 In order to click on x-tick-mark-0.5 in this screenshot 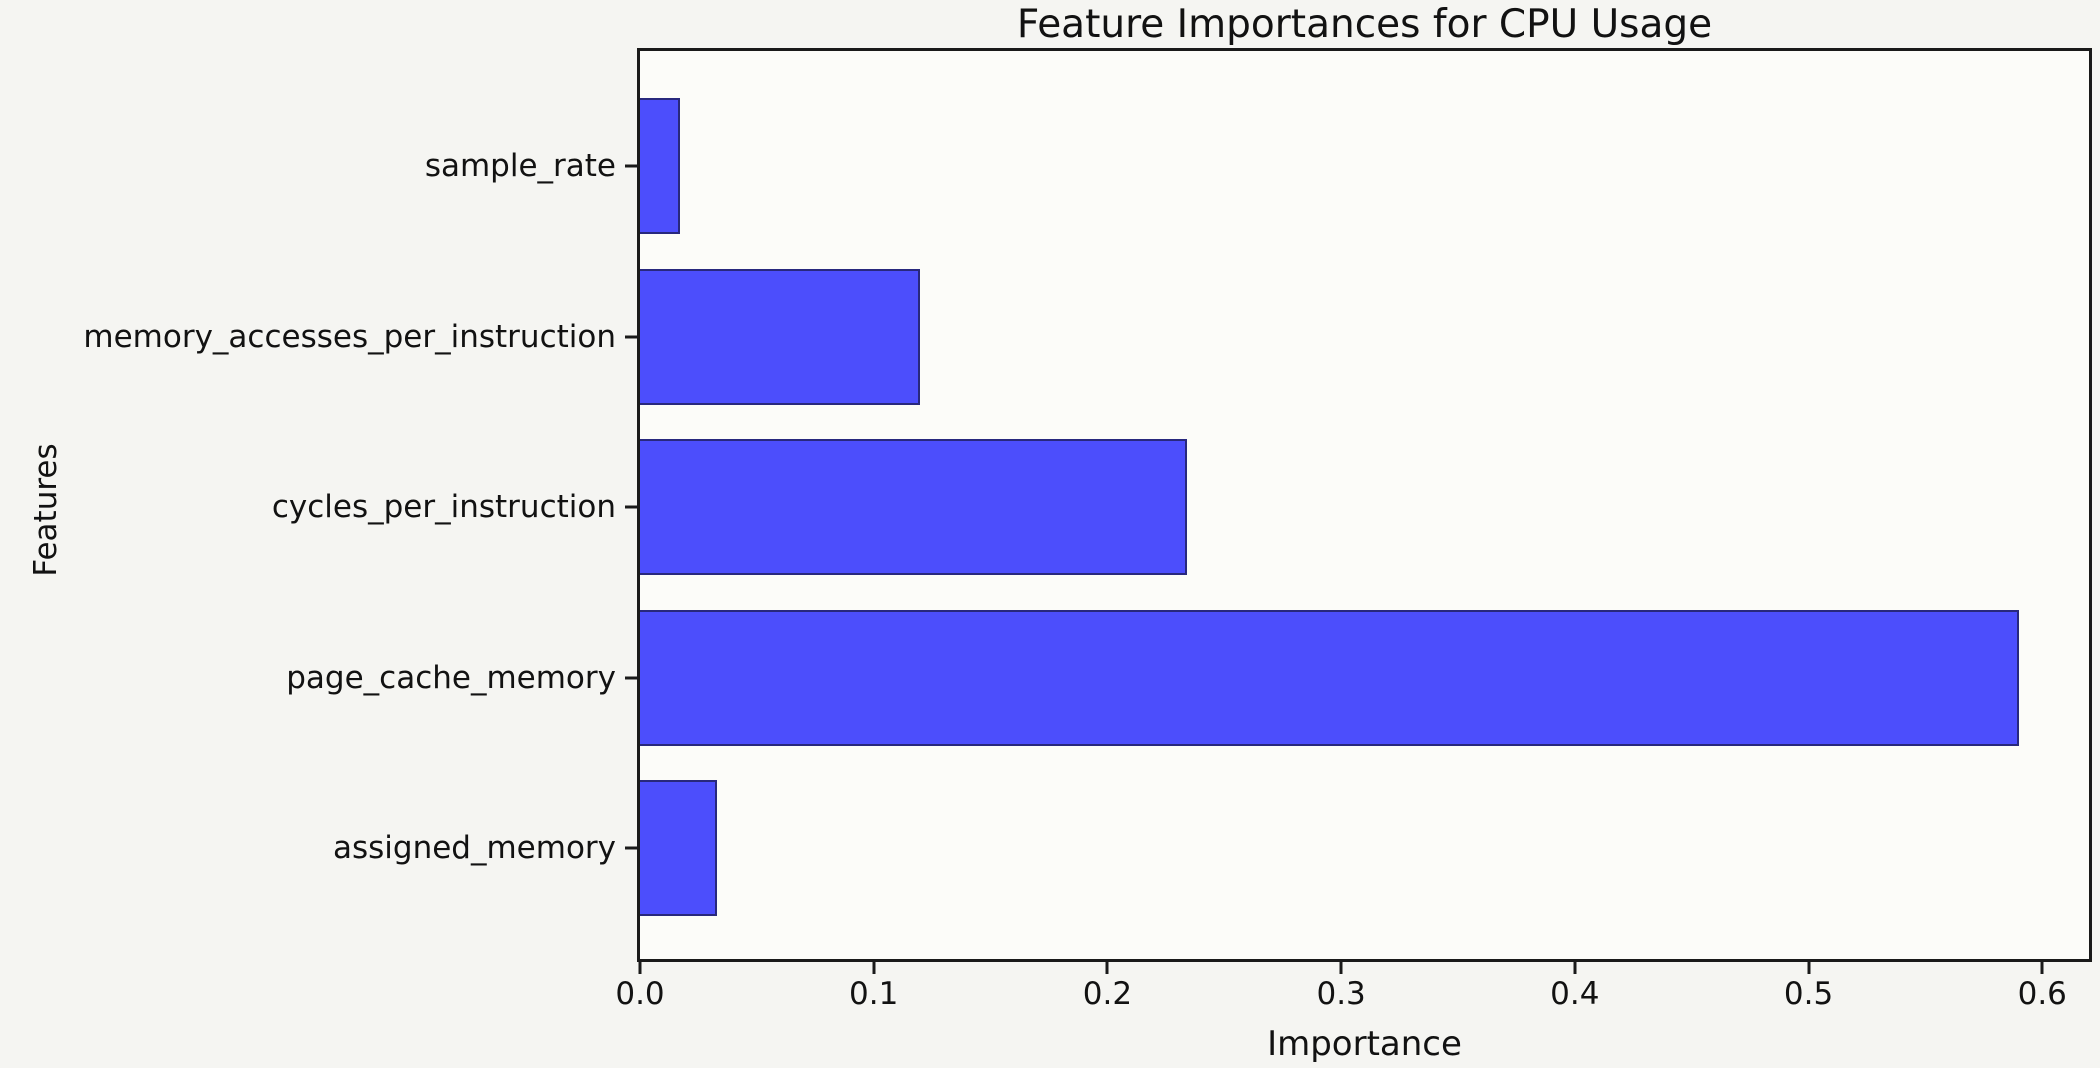, I will do `click(1809, 968)`.